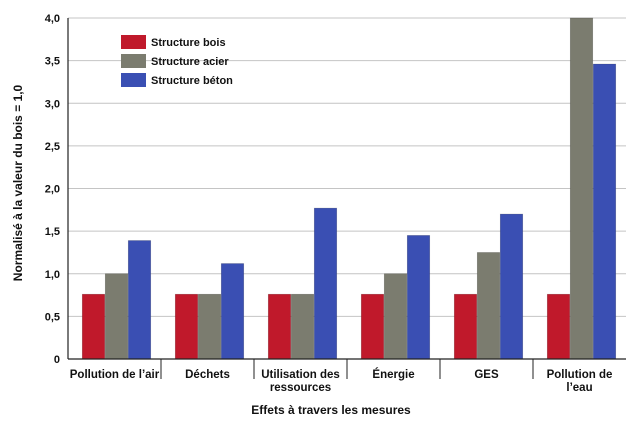  Describe the element at coordinates (52, 62) in the screenshot. I see `y-tick-label: 3,5` at that location.